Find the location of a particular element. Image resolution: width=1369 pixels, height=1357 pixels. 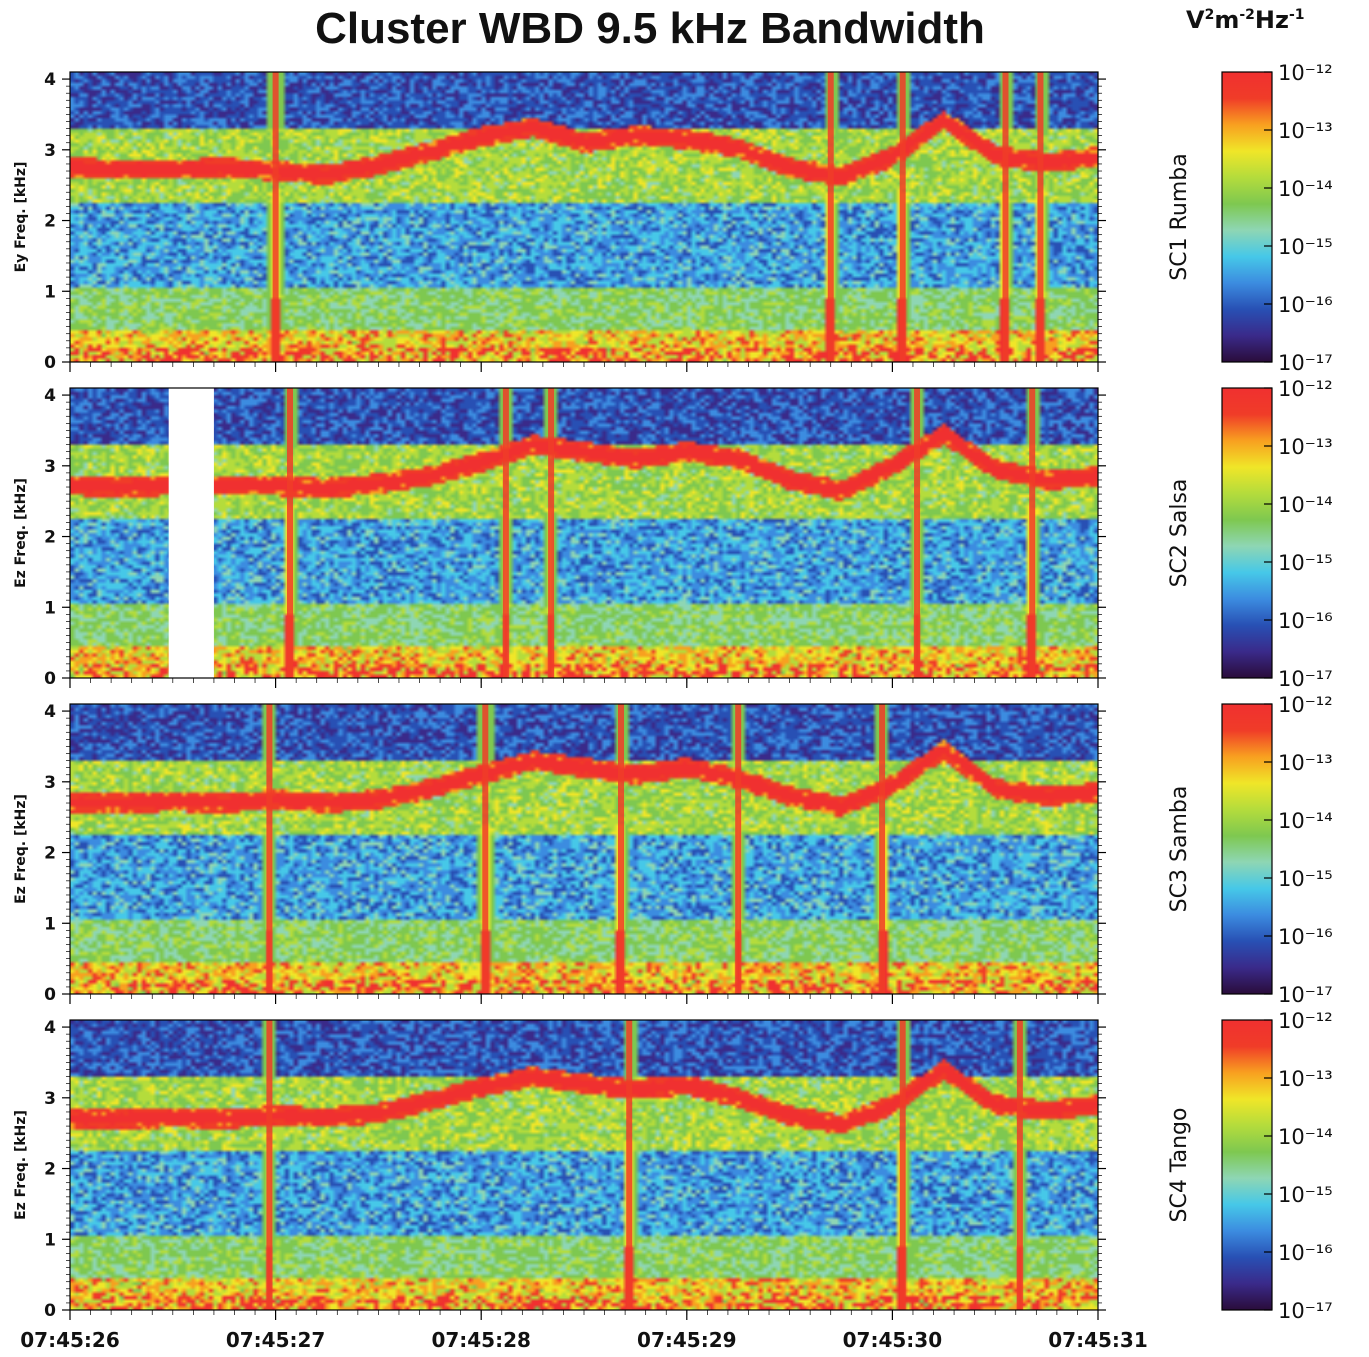

colorbar-units: V2m-2Hz-1 is located at coordinates (1245, 20).